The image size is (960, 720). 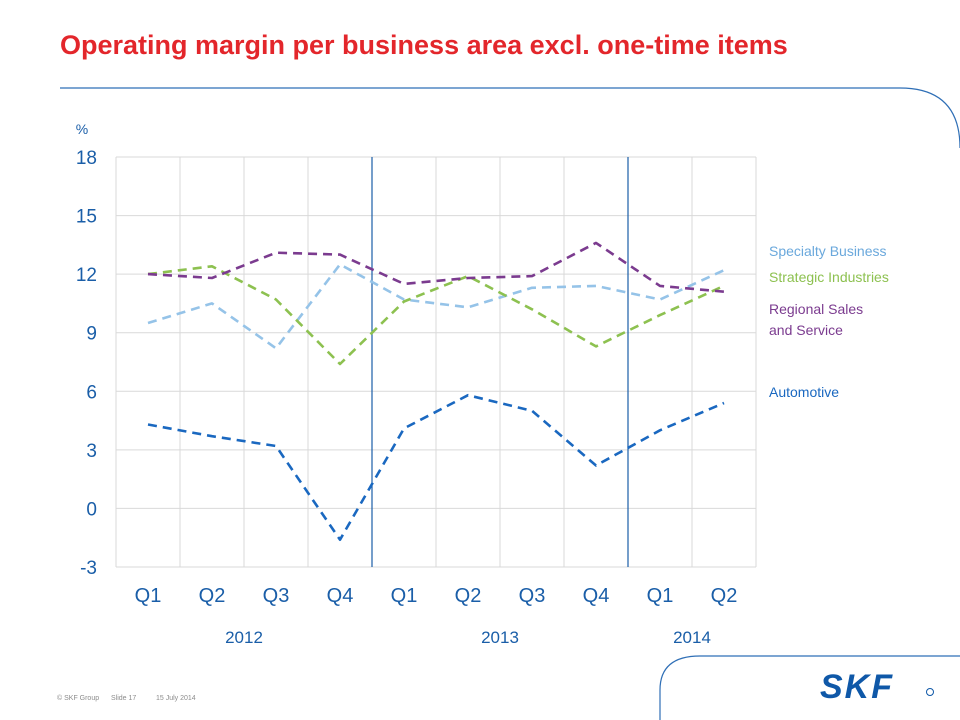 What do you see at coordinates (857, 686) in the screenshot?
I see `skf-logo-text: SKF` at bounding box center [857, 686].